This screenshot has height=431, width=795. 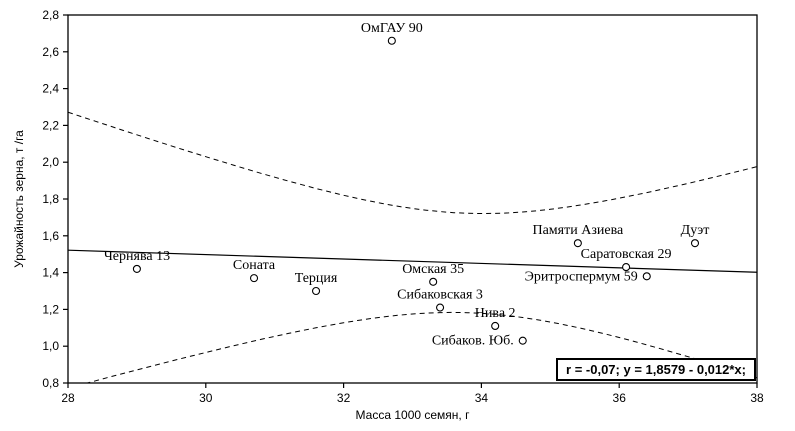 I want to click on point-label: Омская 35, so click(x=433, y=269).